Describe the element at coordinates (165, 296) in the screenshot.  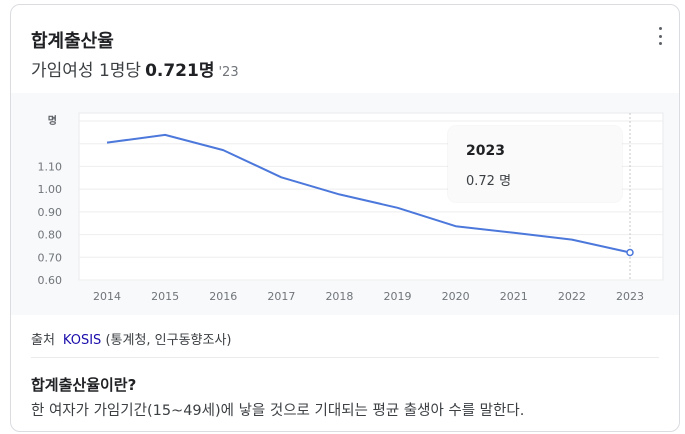
I see `x-tick-label: 2015` at that location.